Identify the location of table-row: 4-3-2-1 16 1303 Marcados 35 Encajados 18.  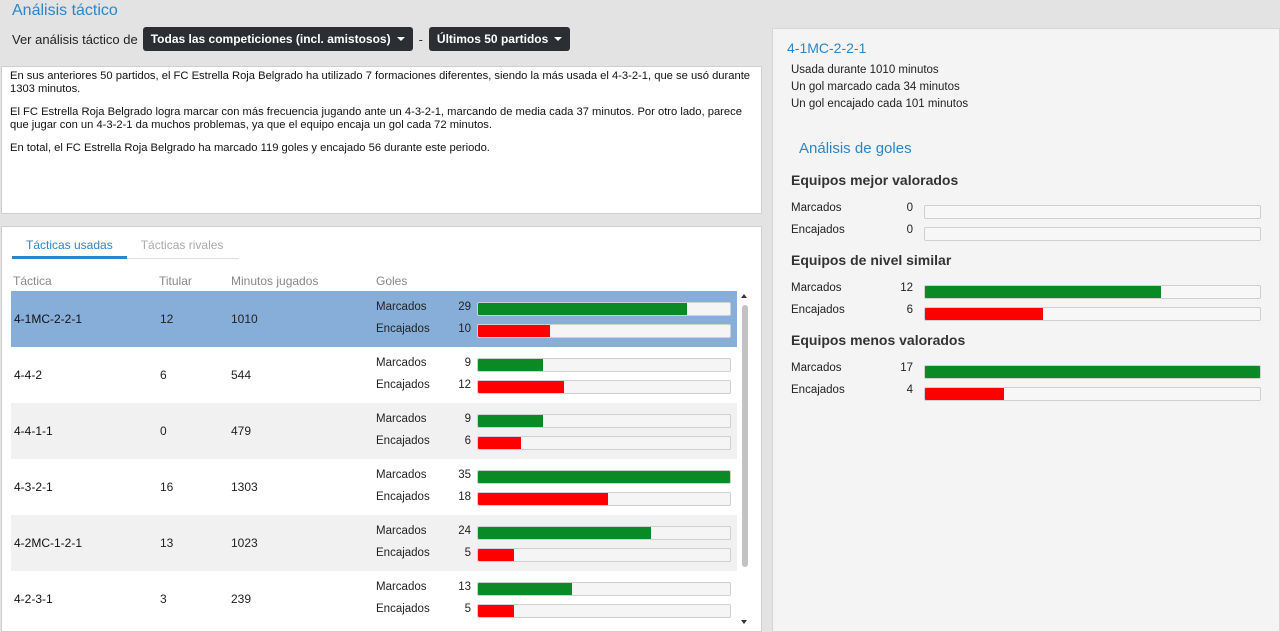
(374, 487).